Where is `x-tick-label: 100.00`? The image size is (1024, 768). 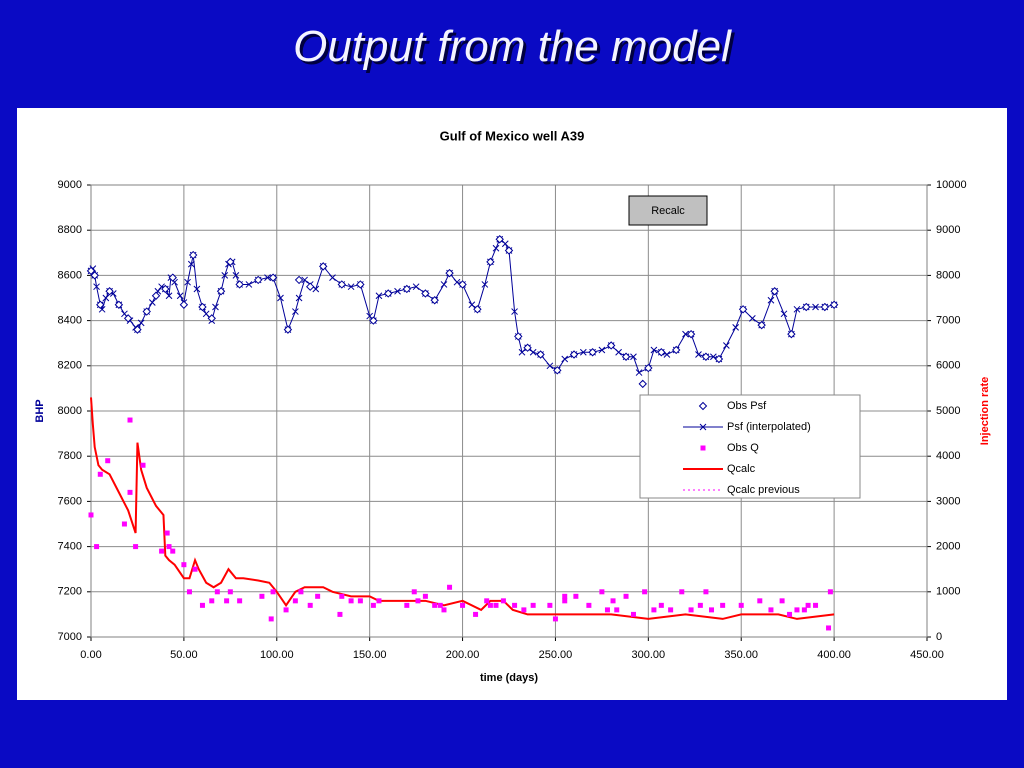 x-tick-label: 100.00 is located at coordinates (277, 655).